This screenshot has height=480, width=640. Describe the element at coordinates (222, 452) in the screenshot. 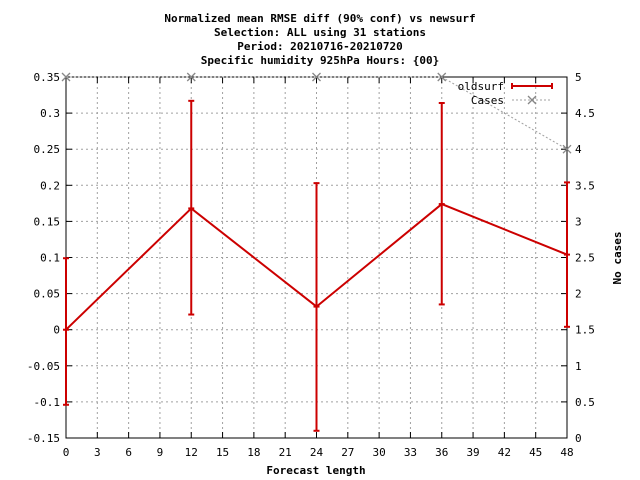

I see `x-tick-label-5: 15` at that location.